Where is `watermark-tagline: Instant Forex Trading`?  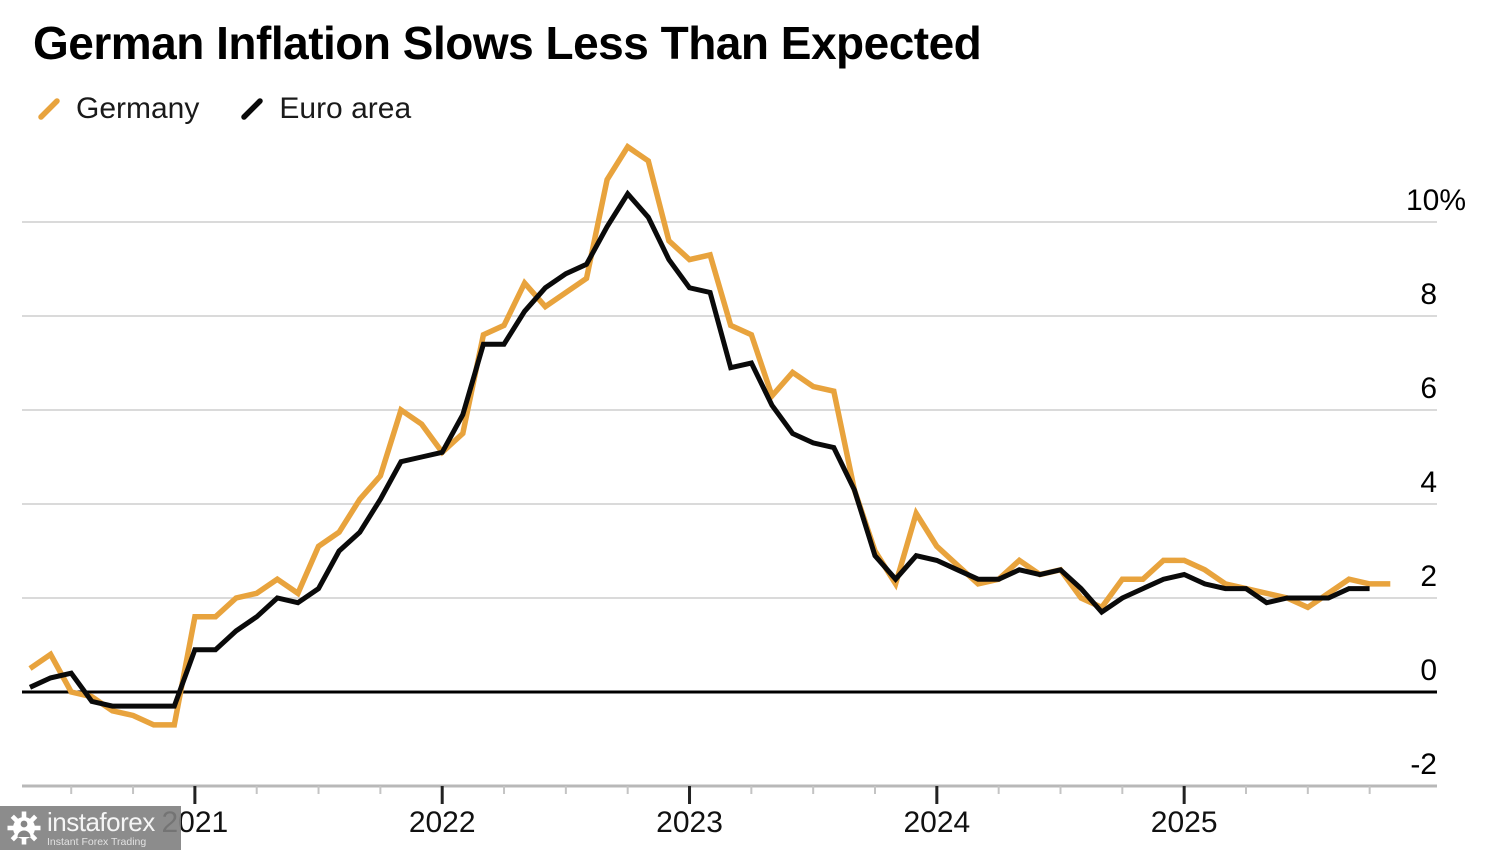 watermark-tagline: Instant Forex Trading is located at coordinates (97, 841).